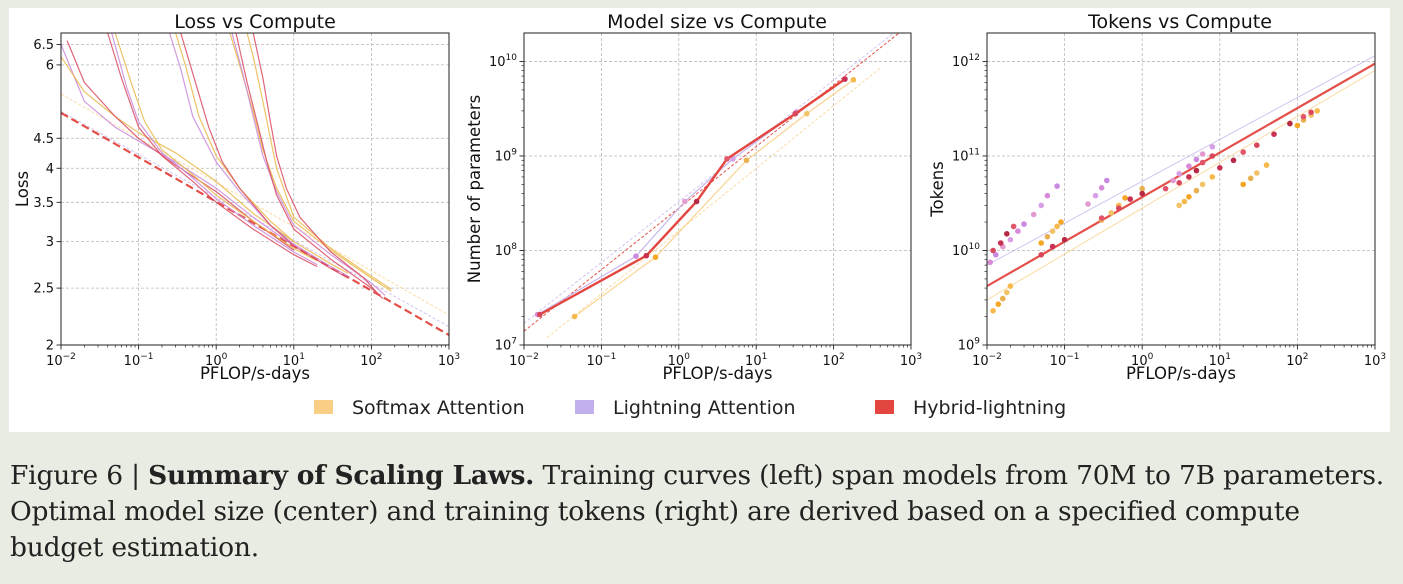 The image size is (1403, 584). Describe the element at coordinates (50, 65) in the screenshot. I see `y-tick-label: 6` at that location.